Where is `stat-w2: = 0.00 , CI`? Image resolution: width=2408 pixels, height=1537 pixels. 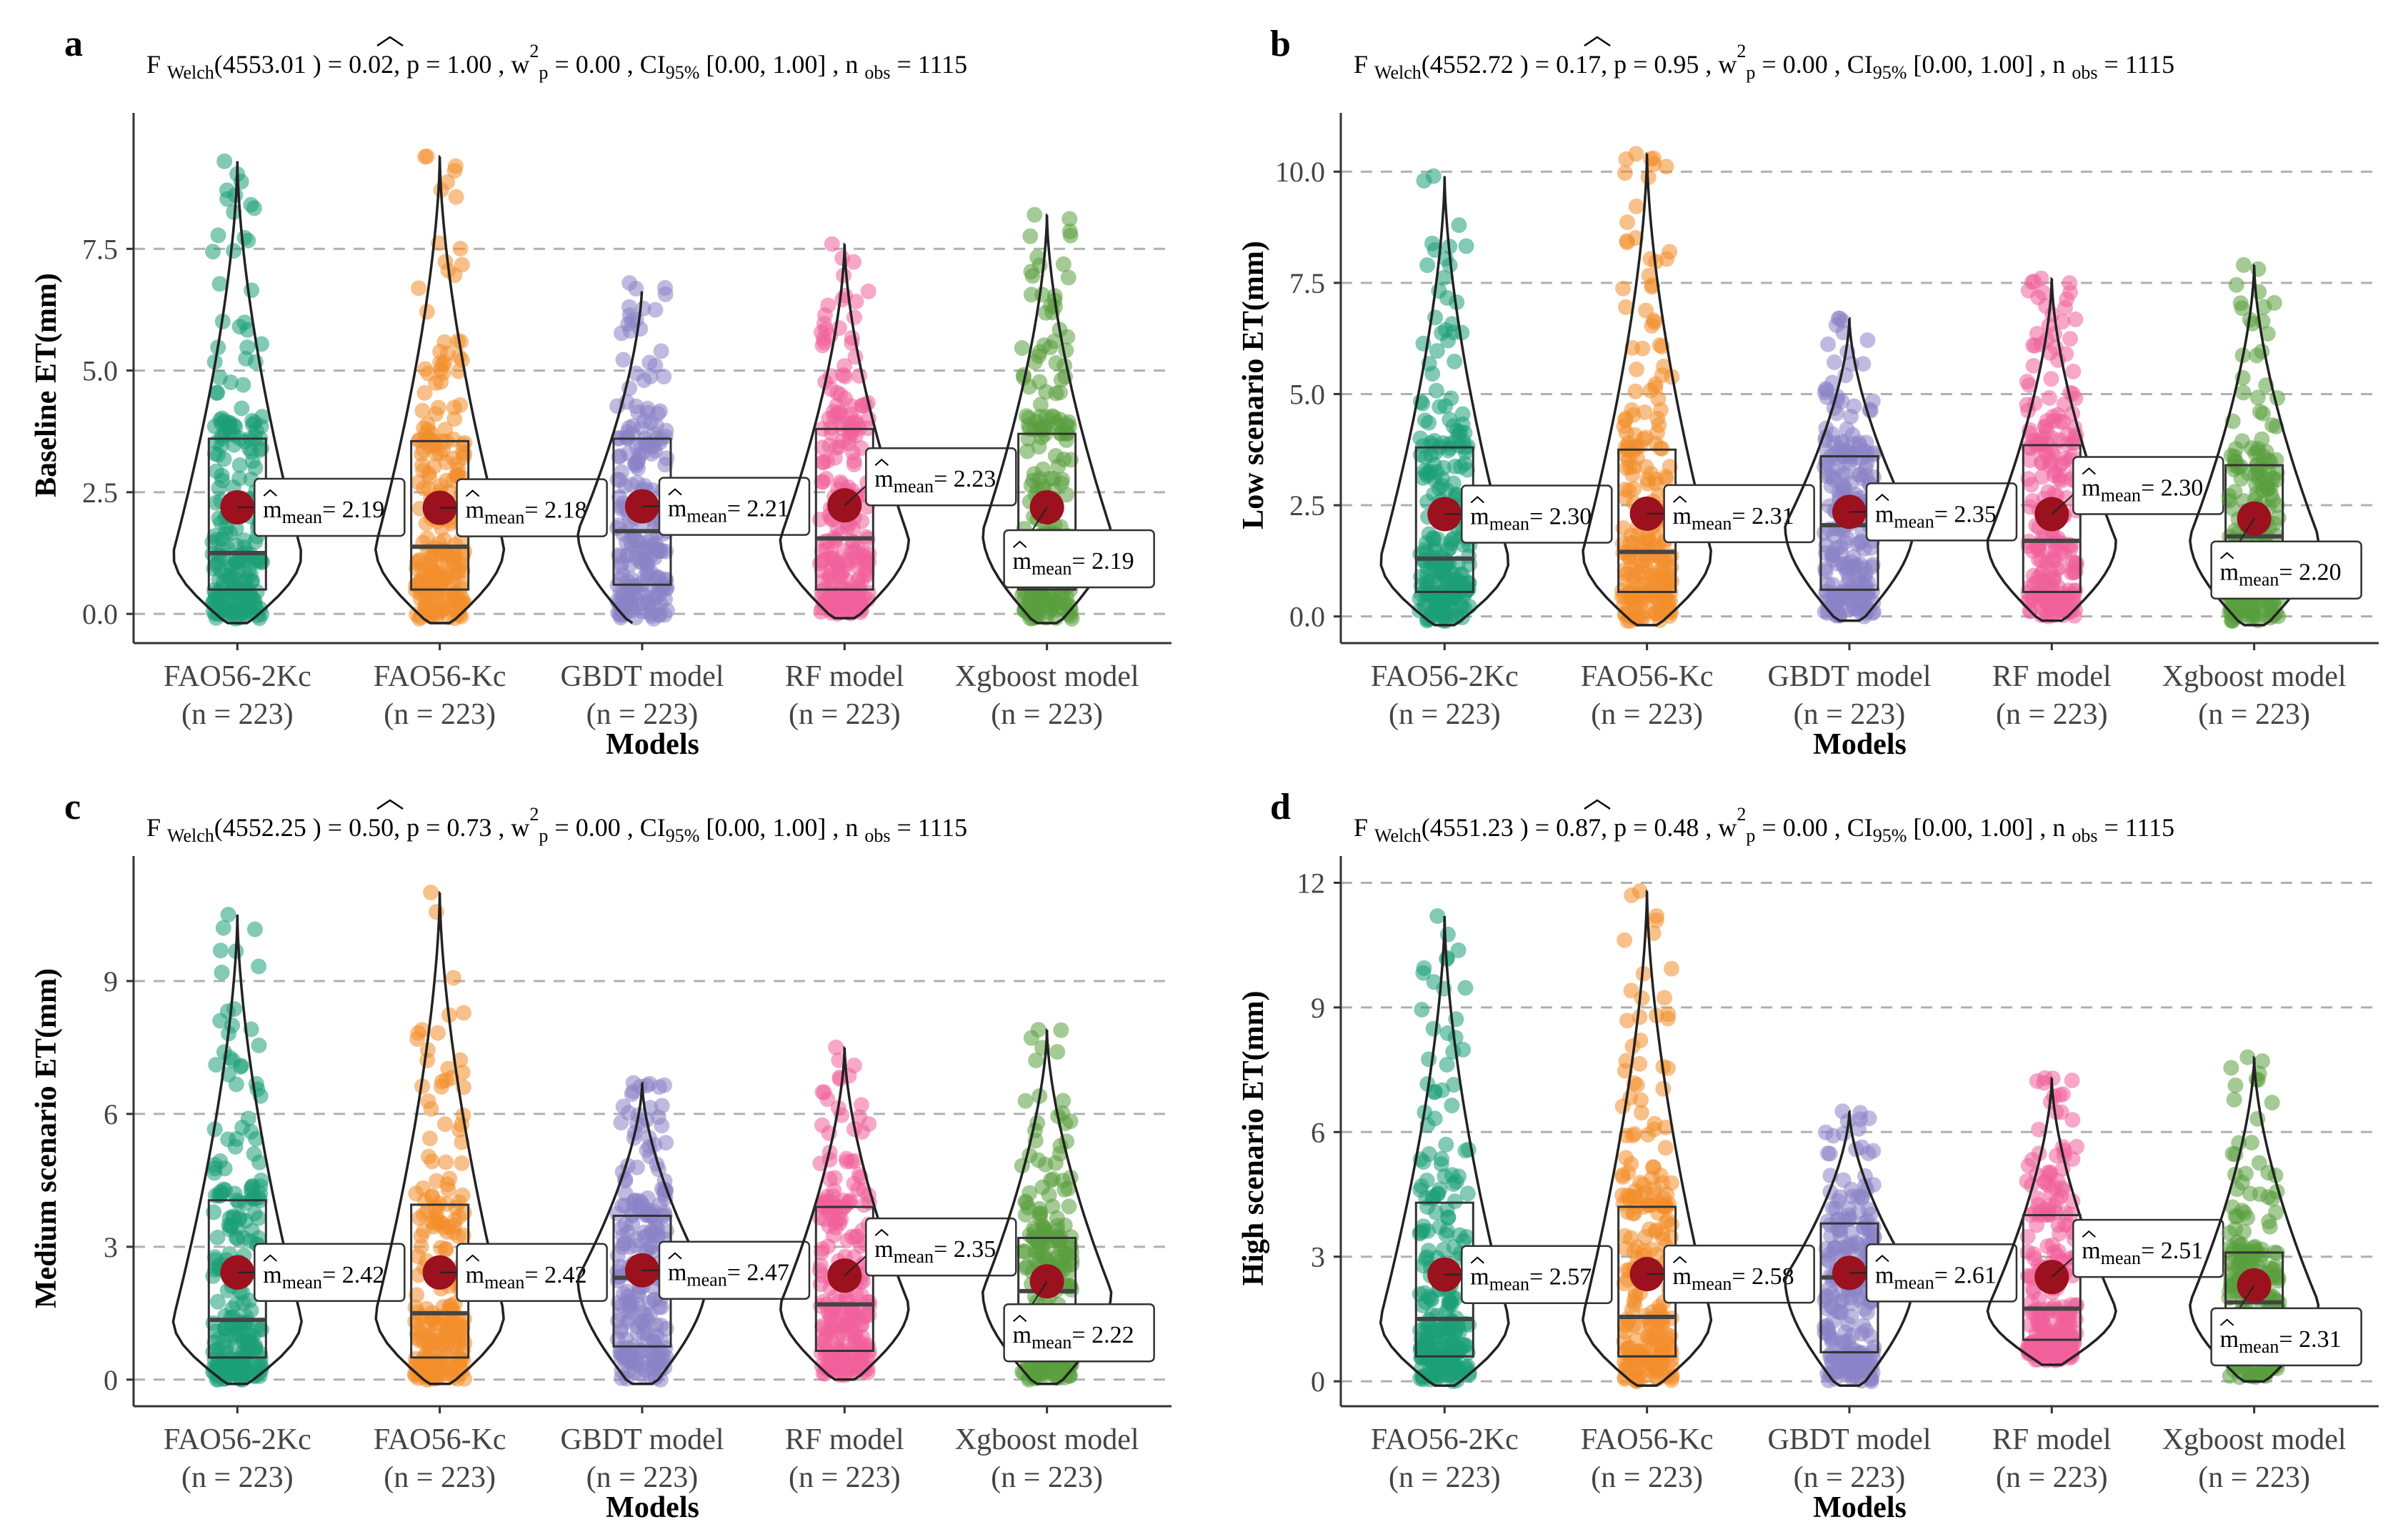 stat-w2: = 0.00 , CI is located at coordinates (606, 64).